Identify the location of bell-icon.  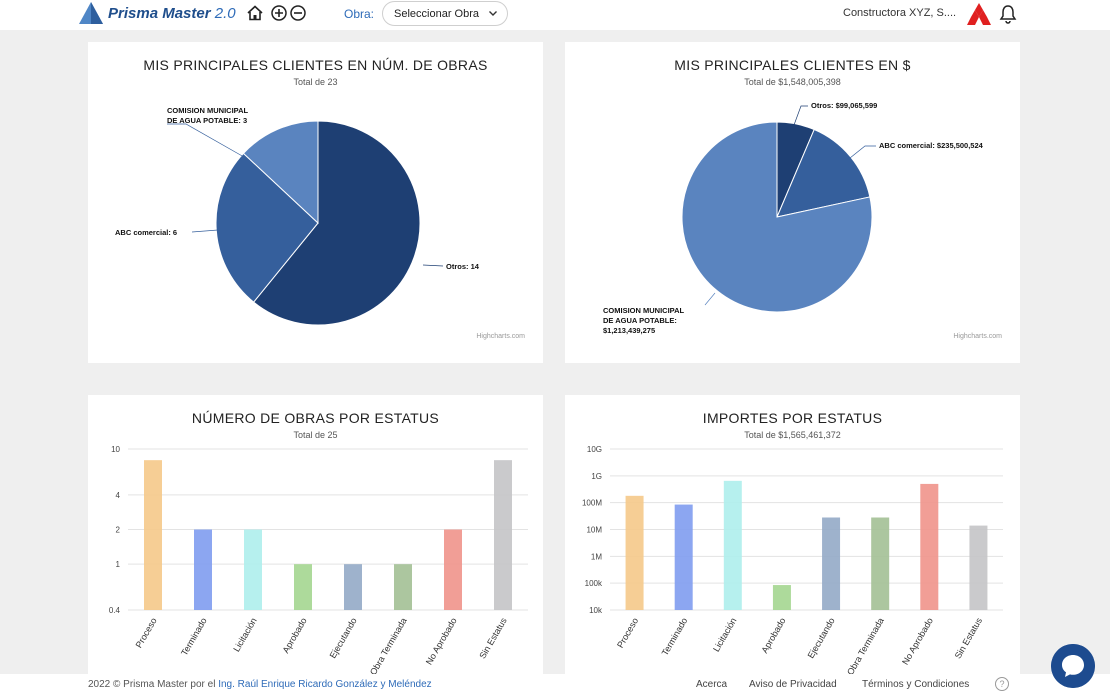
(1008, 14).